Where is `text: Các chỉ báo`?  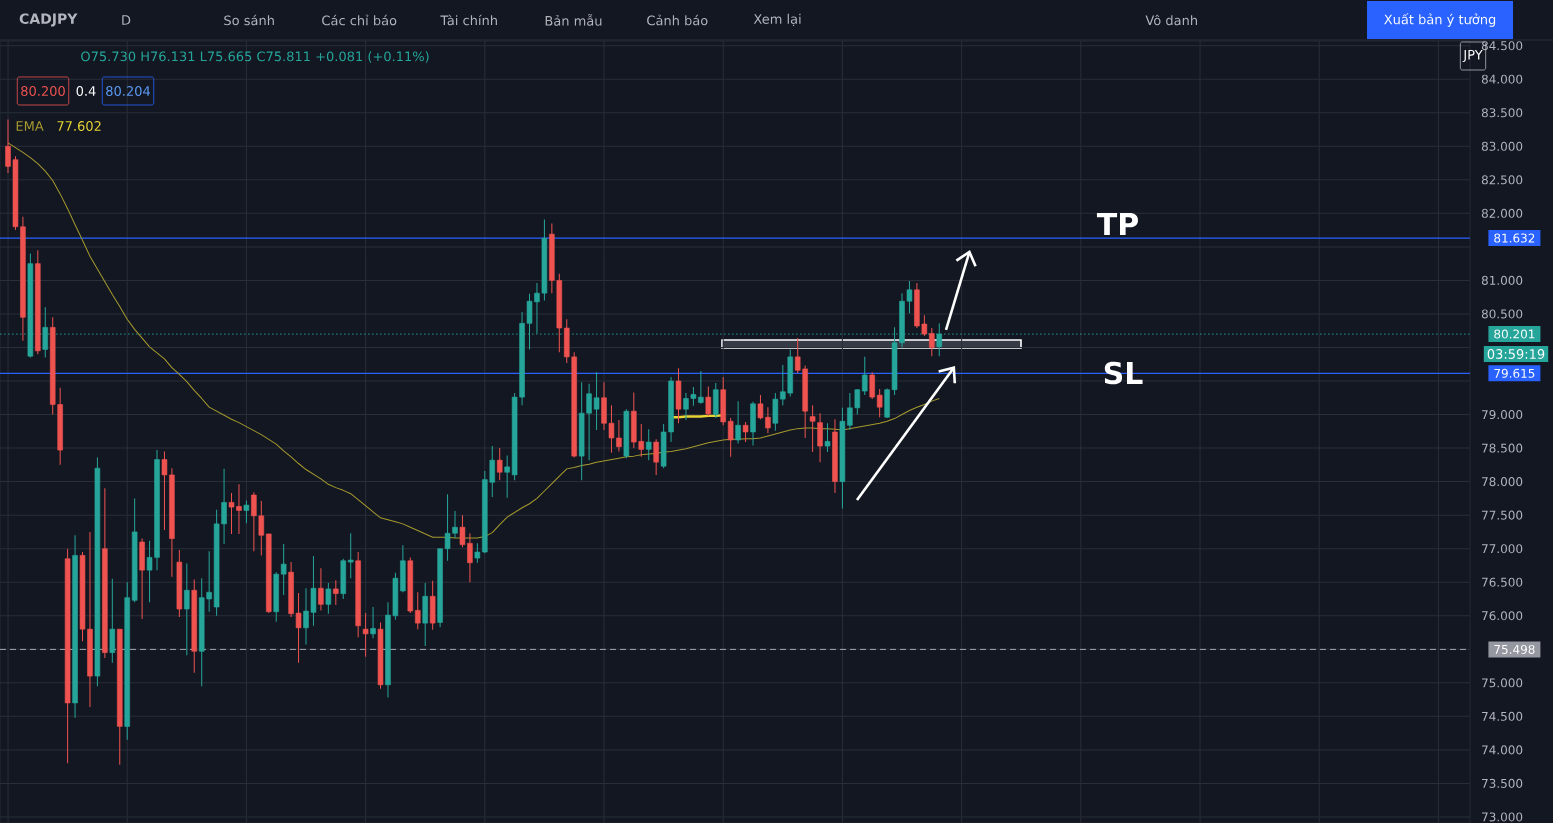
text: Các chỉ báo is located at coordinates (359, 20).